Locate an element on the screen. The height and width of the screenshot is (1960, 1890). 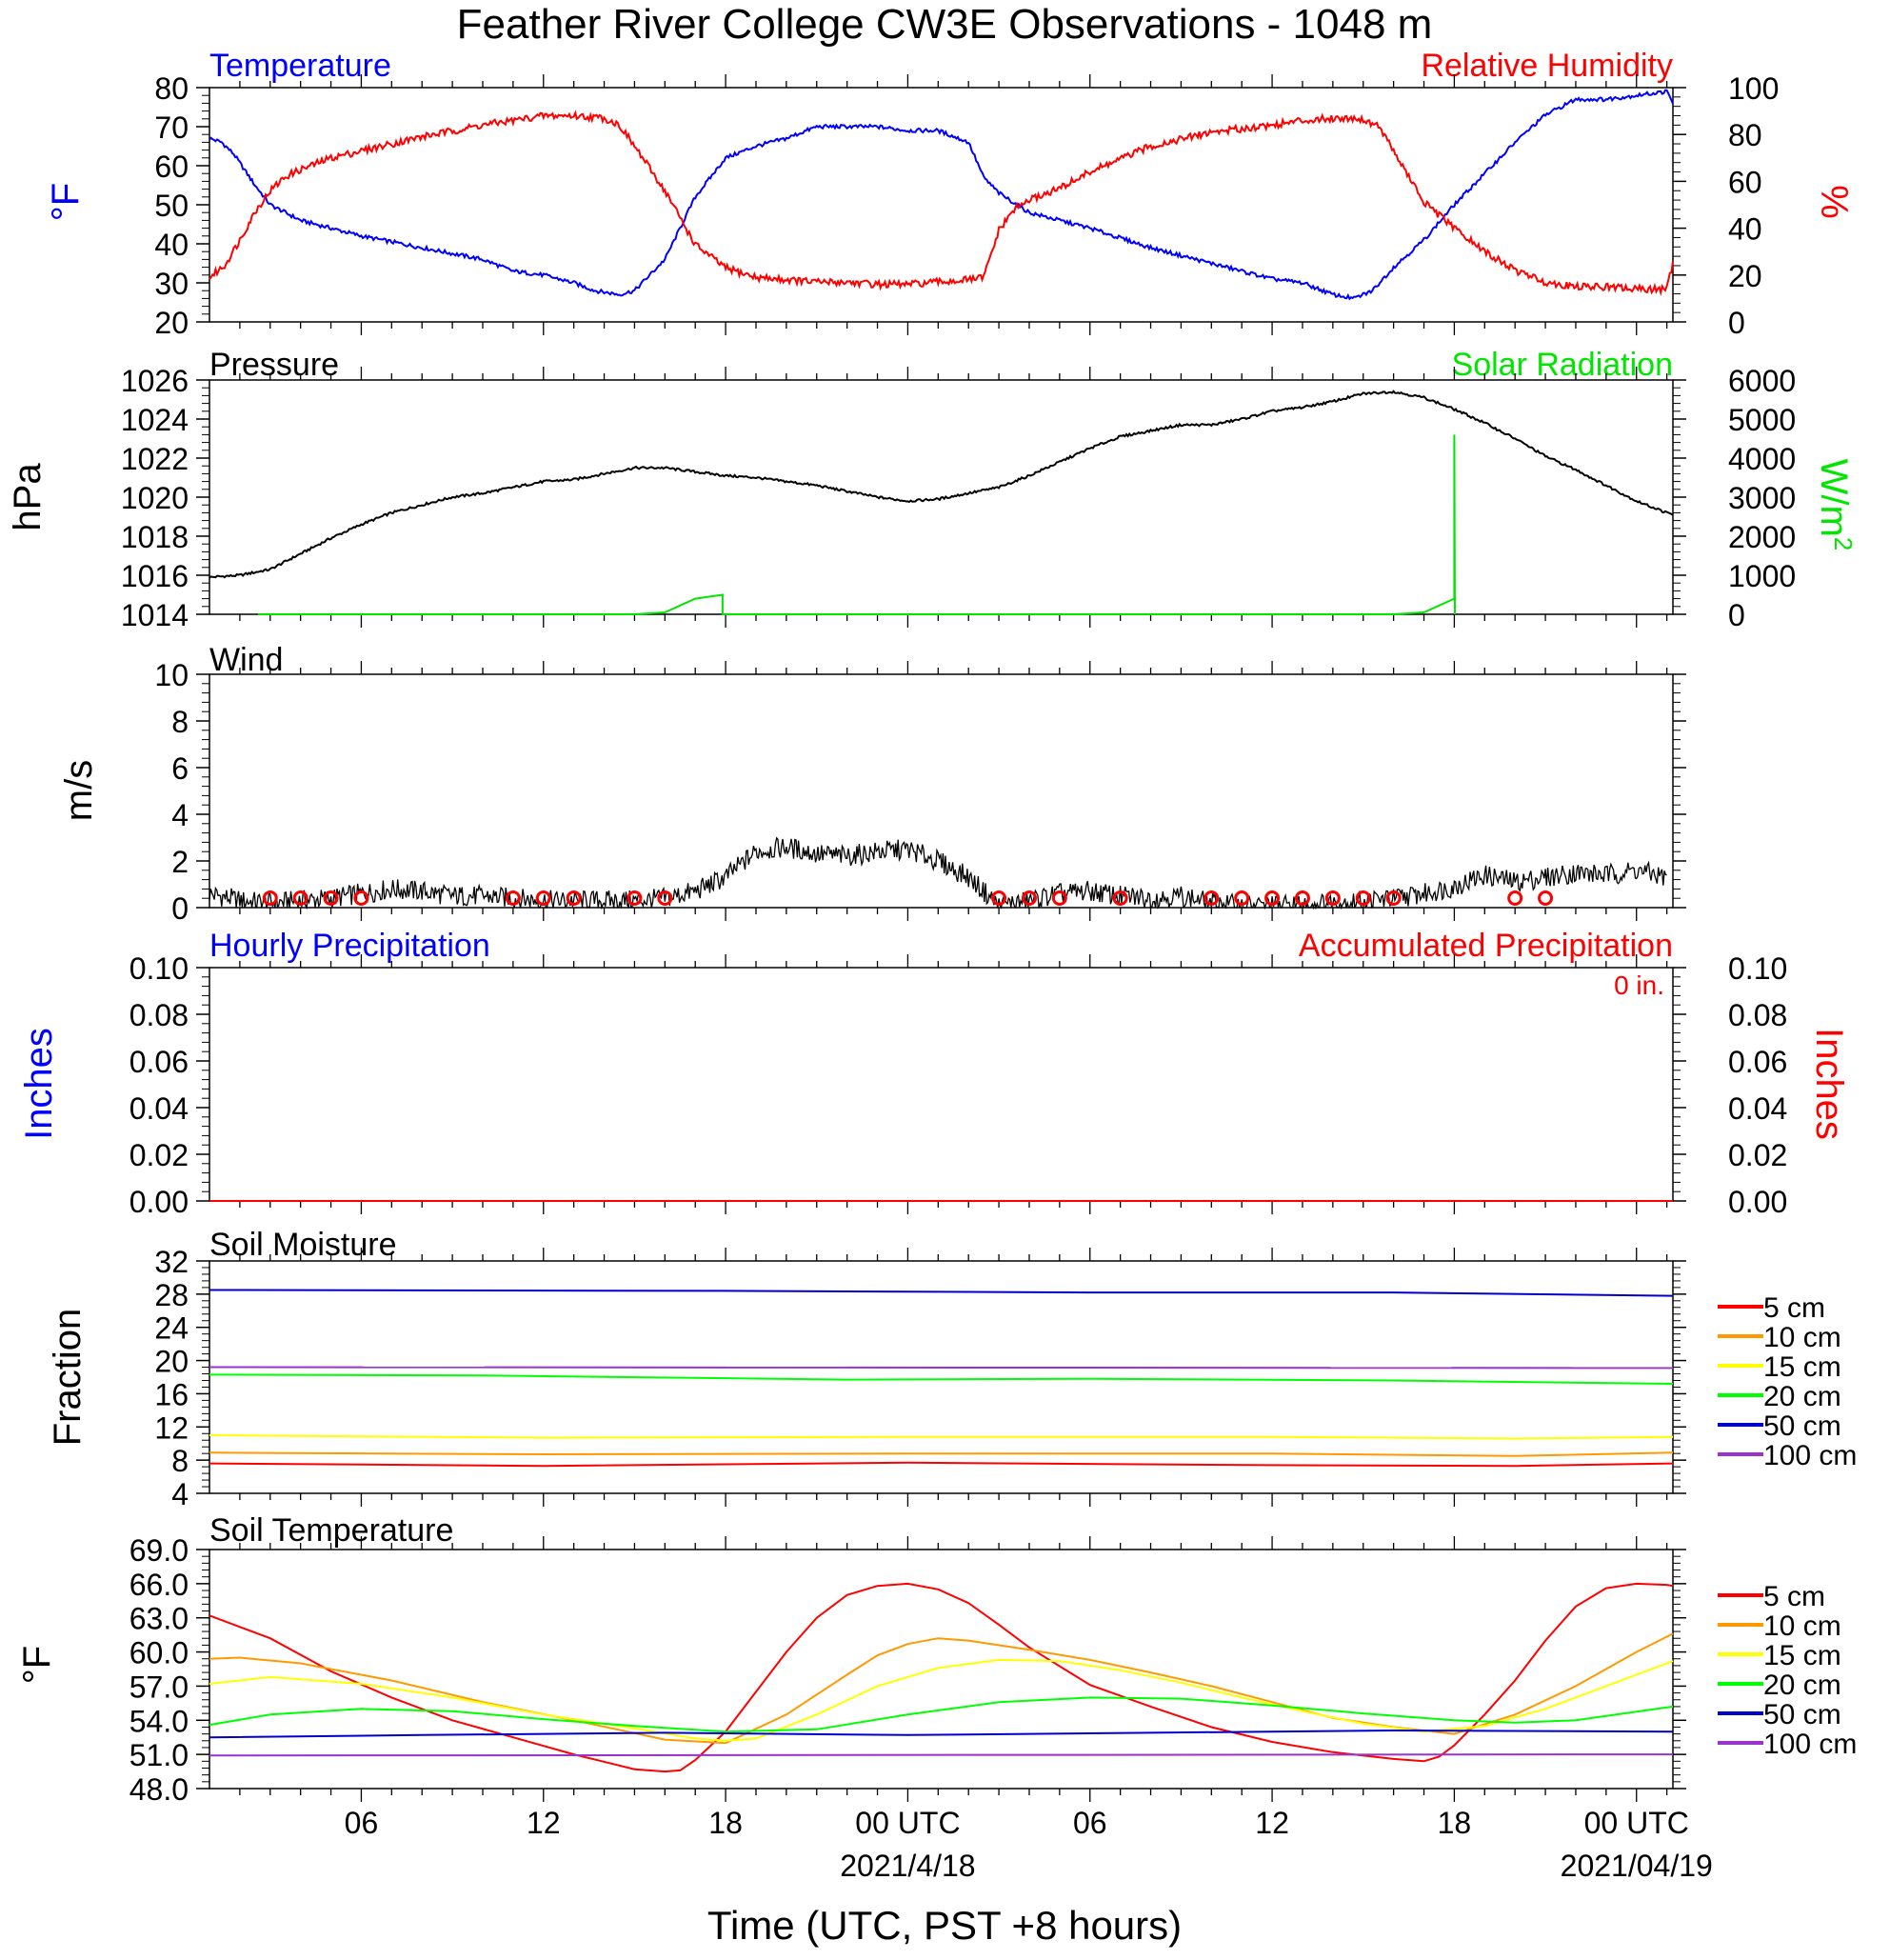
y-tick-label: 10 is located at coordinates (171, 675).